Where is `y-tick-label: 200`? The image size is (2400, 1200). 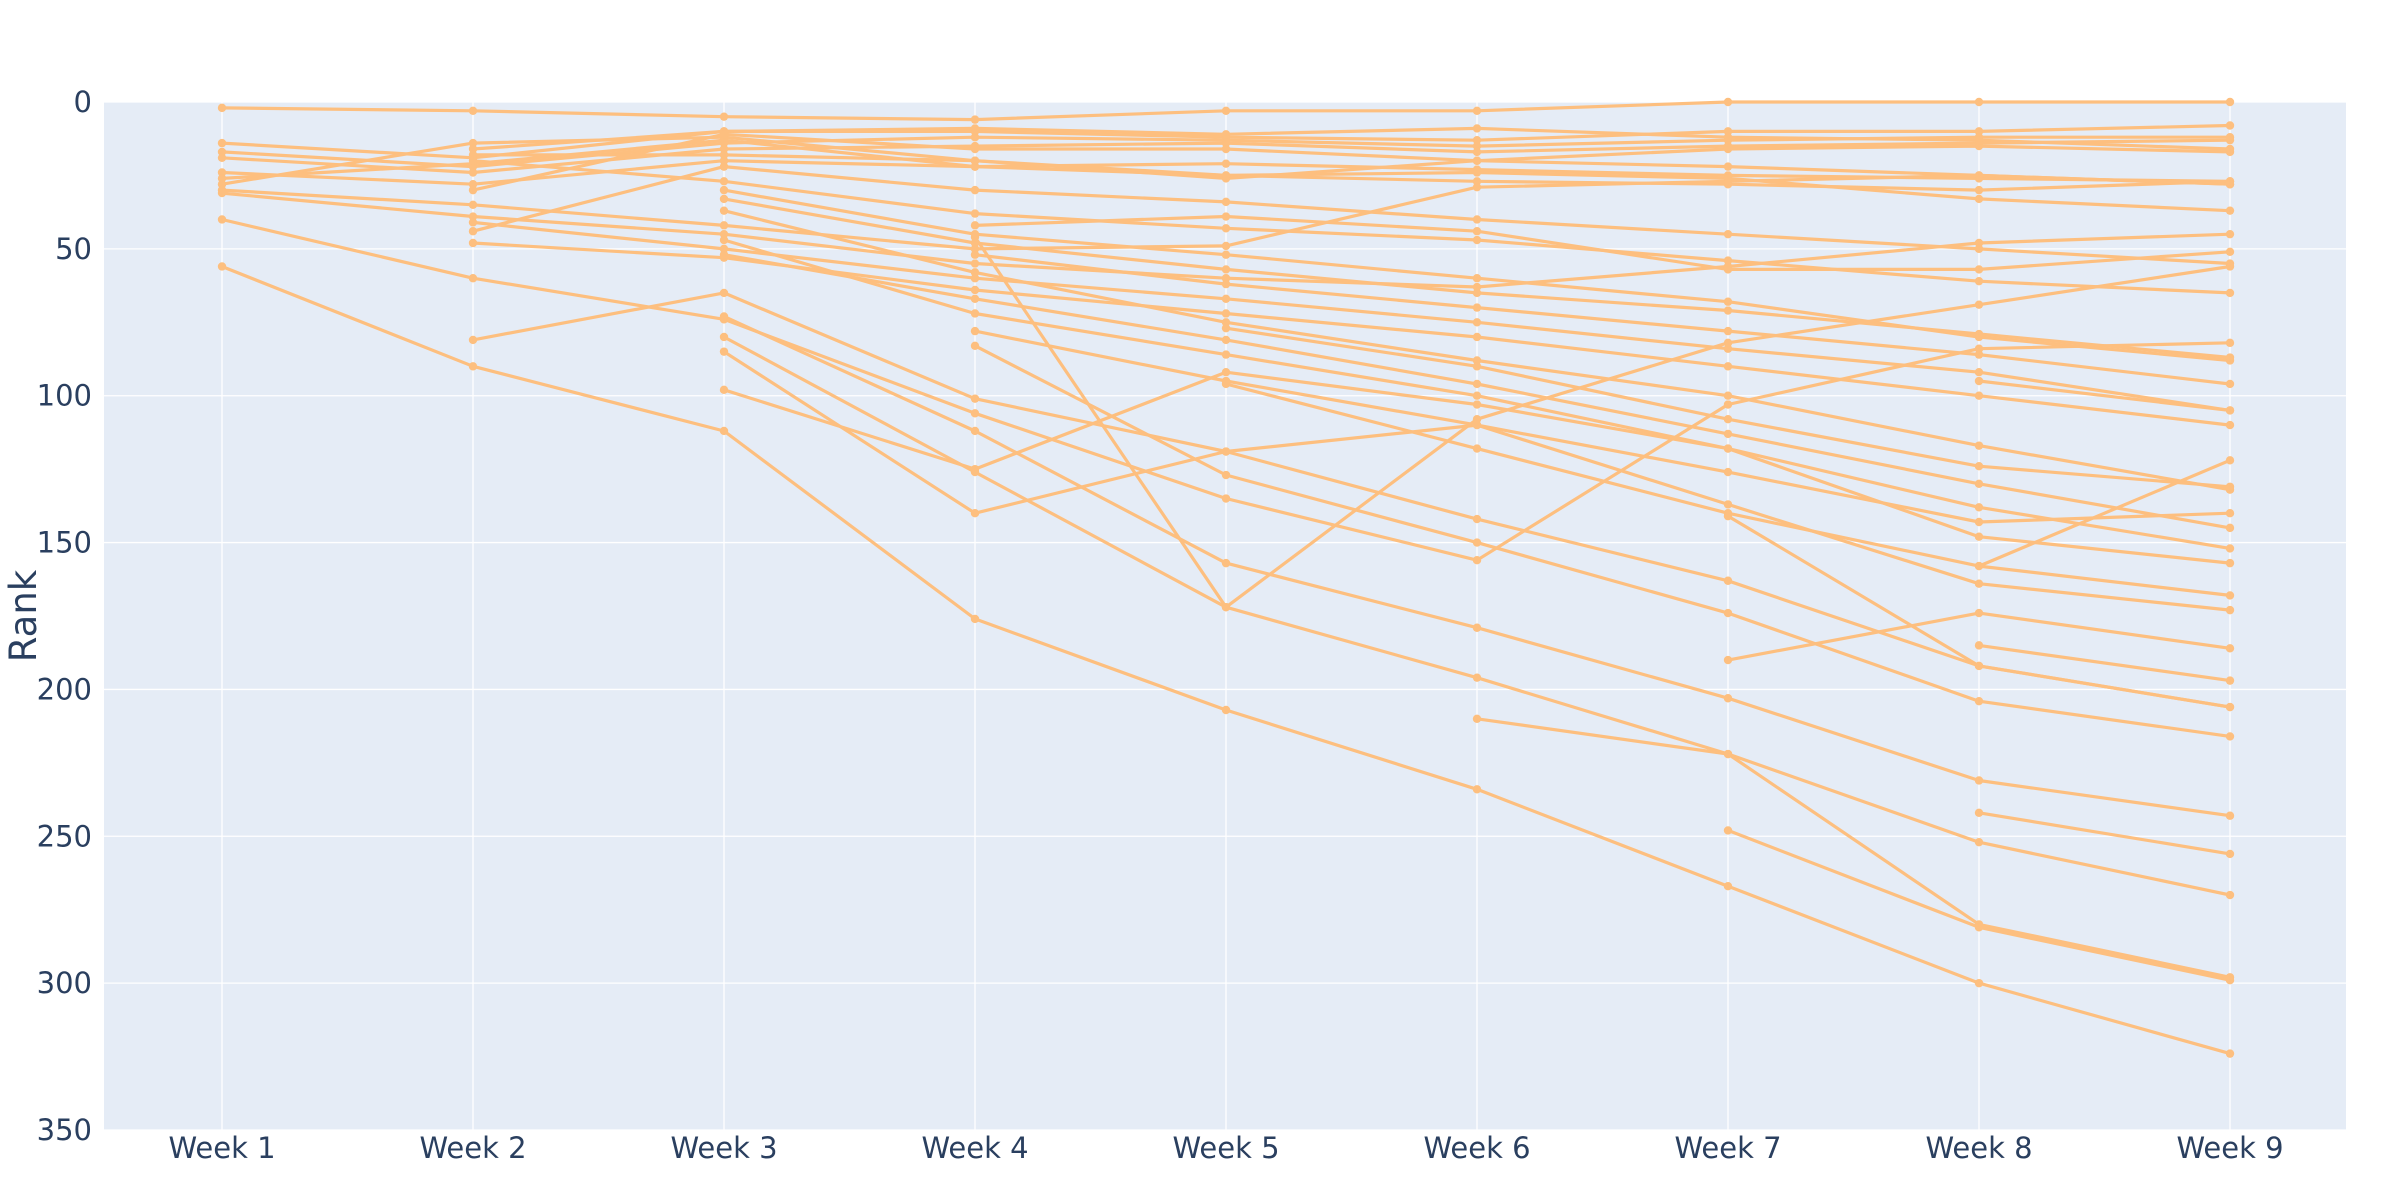 y-tick-label: 200 is located at coordinates (64, 689).